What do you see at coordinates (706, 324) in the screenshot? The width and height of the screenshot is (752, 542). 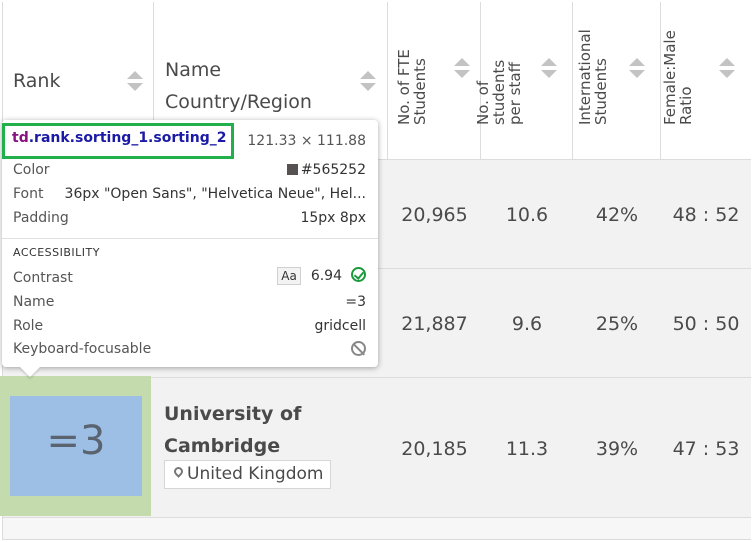 I see `female-male-ratio-value: 50` at bounding box center [706, 324].